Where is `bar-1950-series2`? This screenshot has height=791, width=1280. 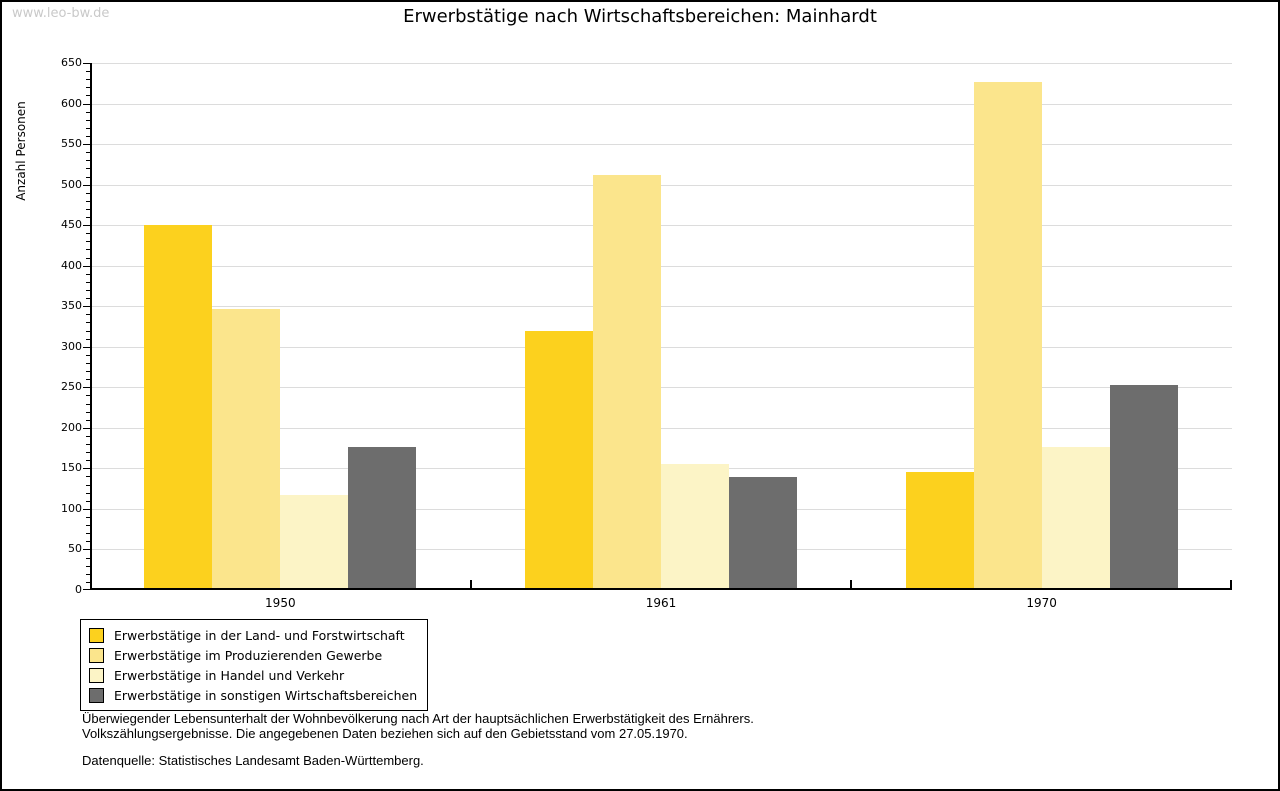 bar-1950-series2 is located at coordinates (246, 448).